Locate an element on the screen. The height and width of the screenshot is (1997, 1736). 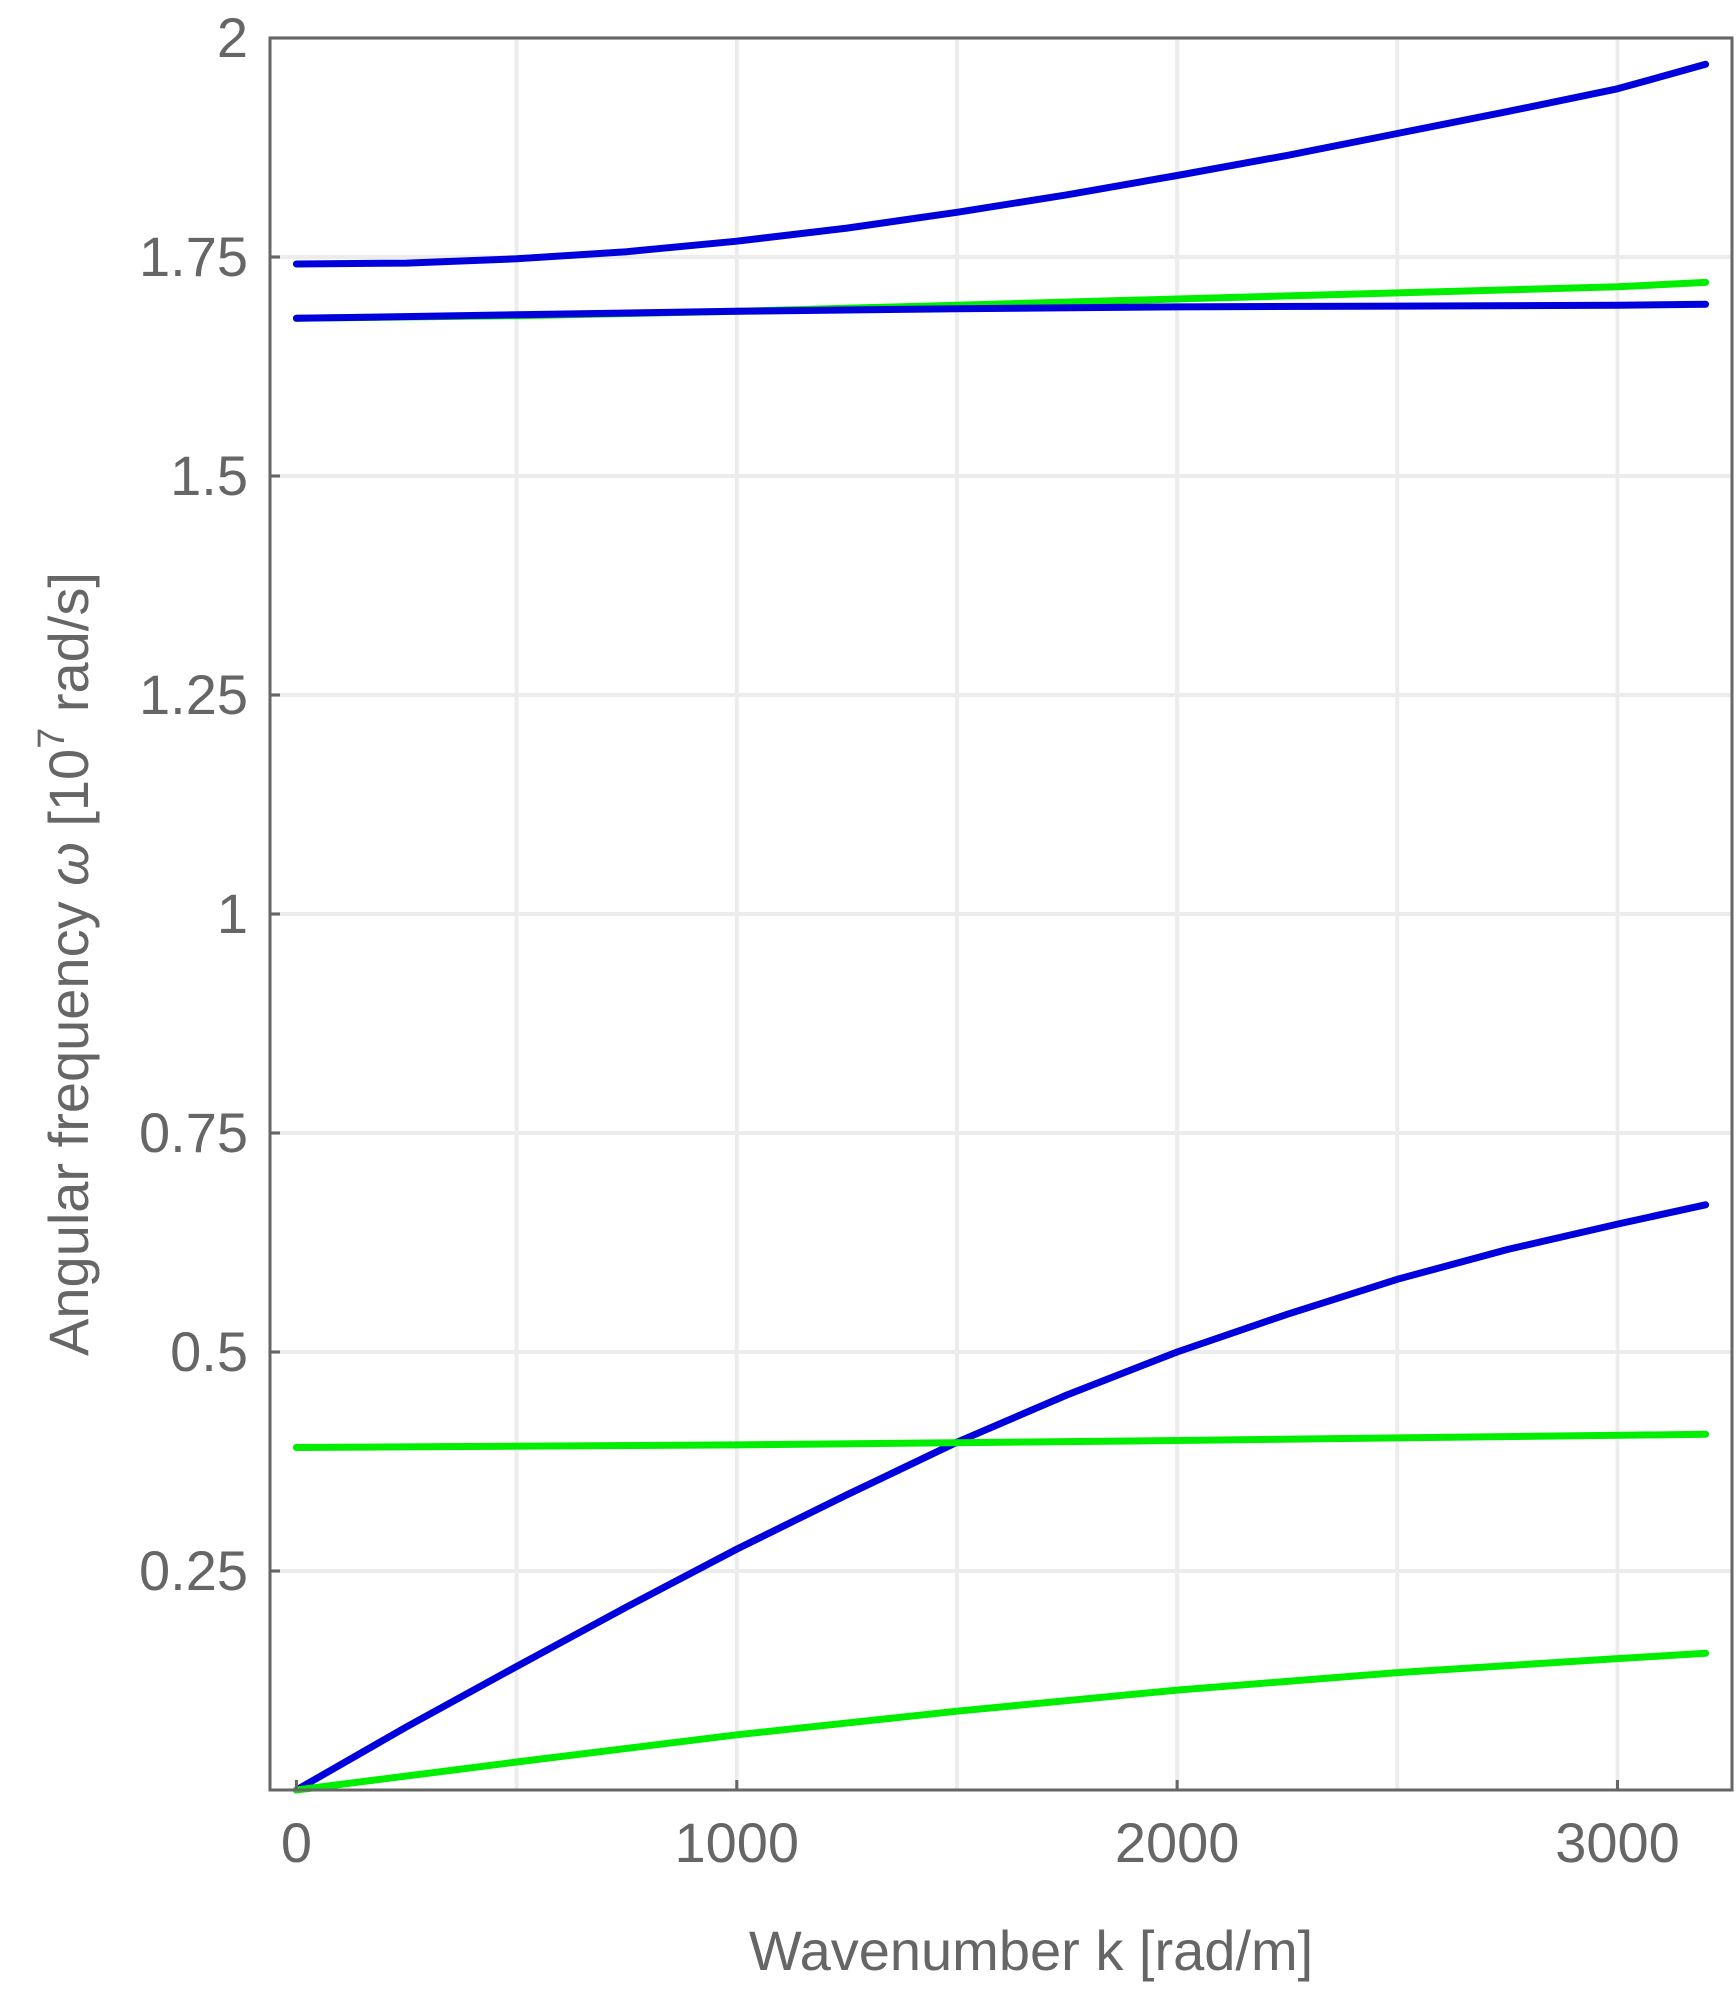
y-tick-label: 2 is located at coordinates (232, 37).